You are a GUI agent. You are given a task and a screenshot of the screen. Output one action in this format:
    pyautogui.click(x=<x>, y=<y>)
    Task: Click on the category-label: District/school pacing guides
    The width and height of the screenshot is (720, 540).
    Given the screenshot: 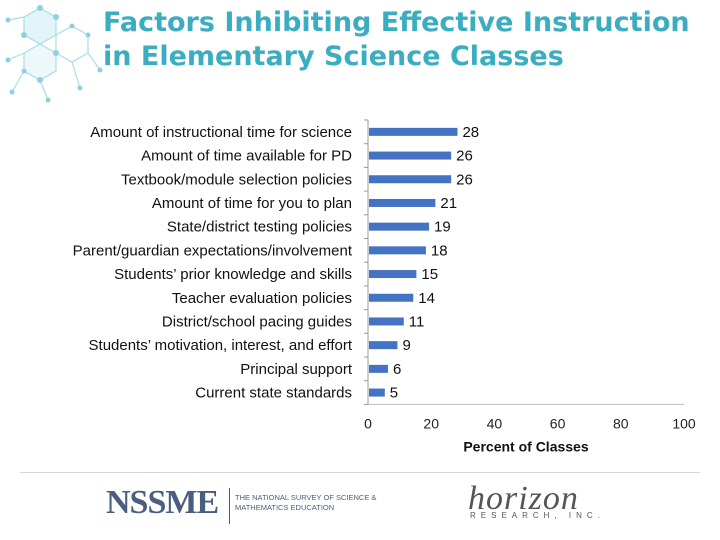 What is the action you would take?
    pyautogui.click(x=257, y=321)
    